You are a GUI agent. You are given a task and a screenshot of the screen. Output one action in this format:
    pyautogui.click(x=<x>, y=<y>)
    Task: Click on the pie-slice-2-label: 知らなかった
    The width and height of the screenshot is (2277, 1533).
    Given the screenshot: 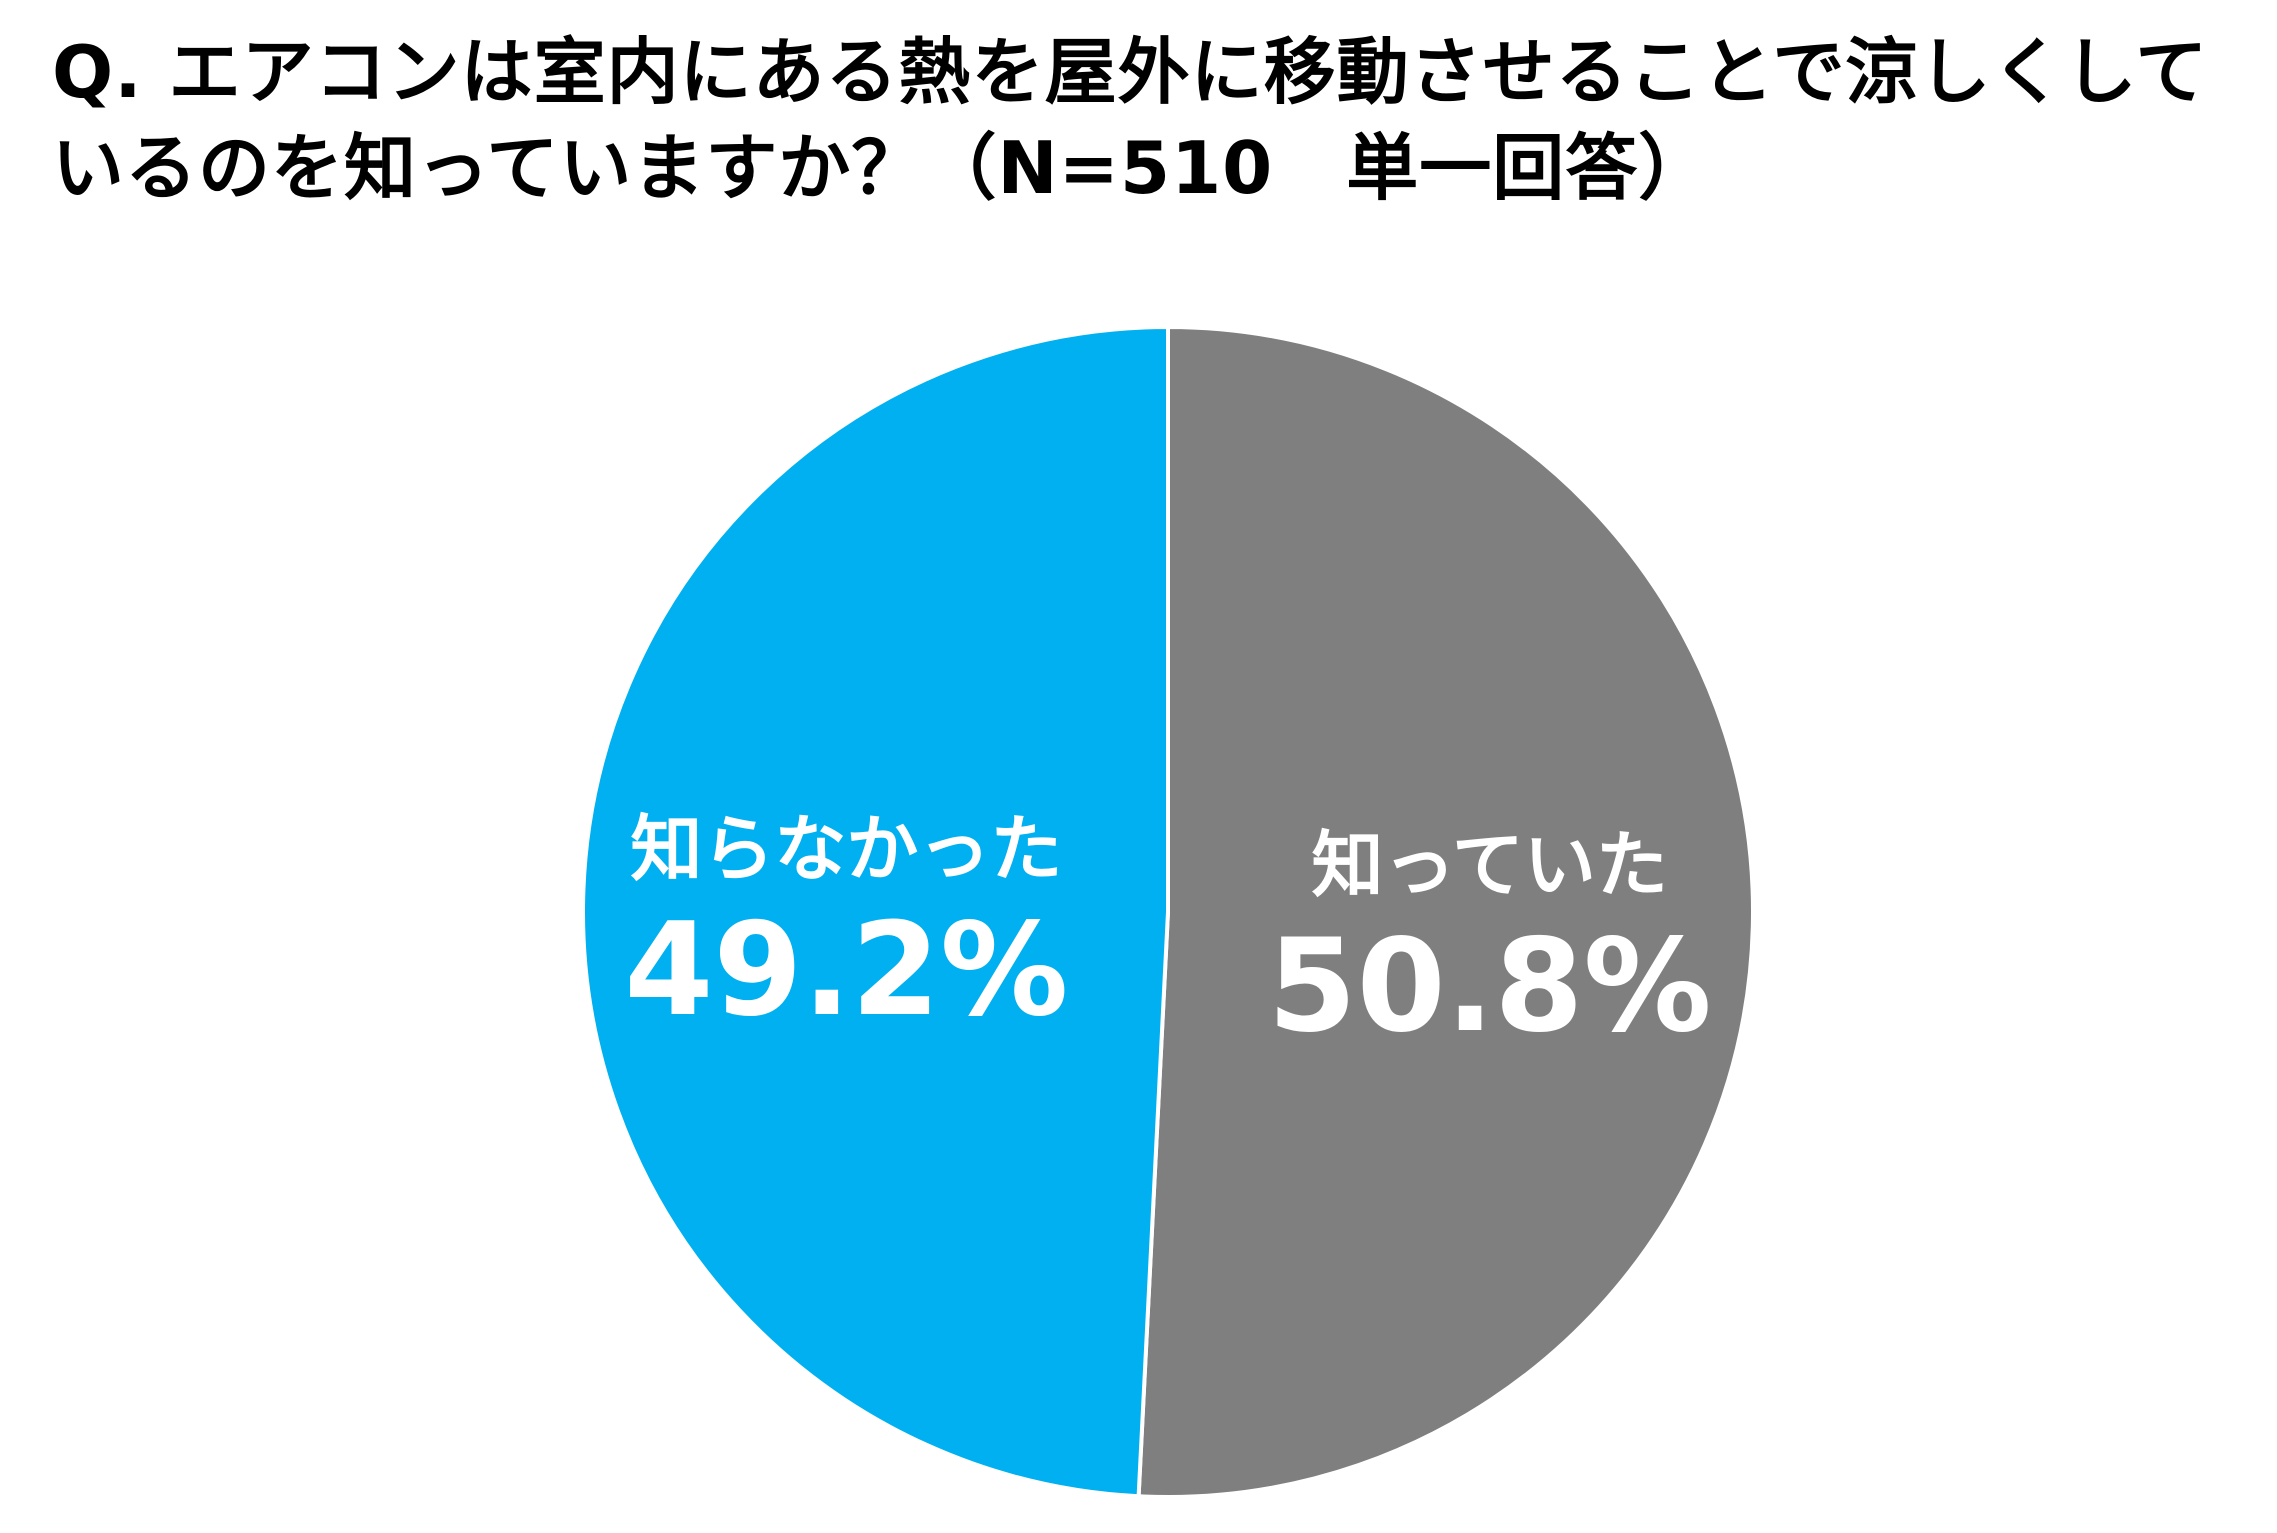 What is the action you would take?
    pyautogui.click(x=846, y=849)
    